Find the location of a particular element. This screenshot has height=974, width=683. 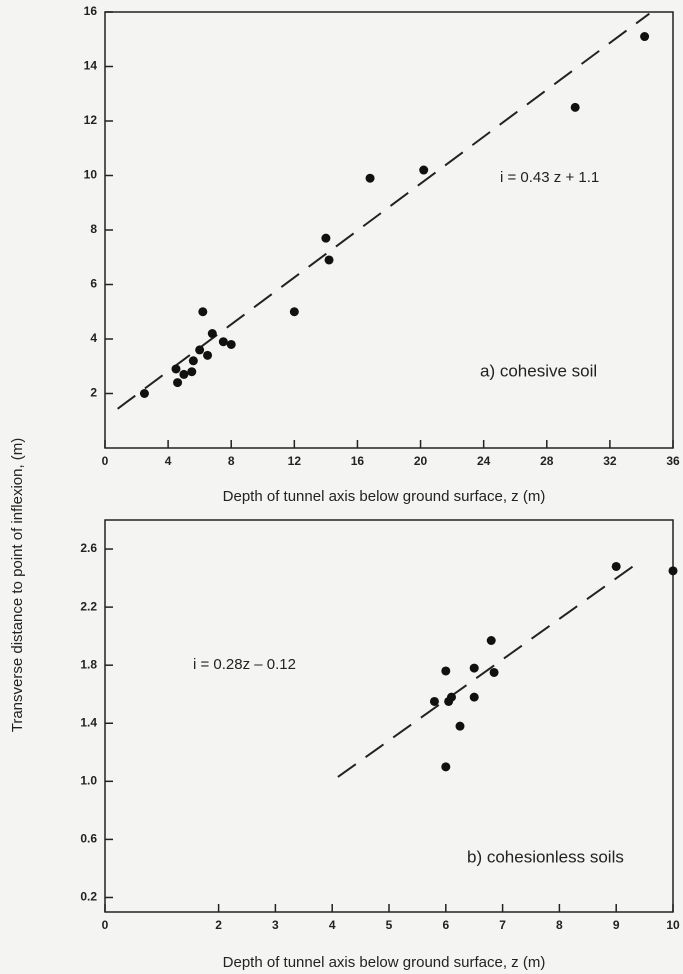

x-tick-label: 32 is located at coordinates (610, 461).